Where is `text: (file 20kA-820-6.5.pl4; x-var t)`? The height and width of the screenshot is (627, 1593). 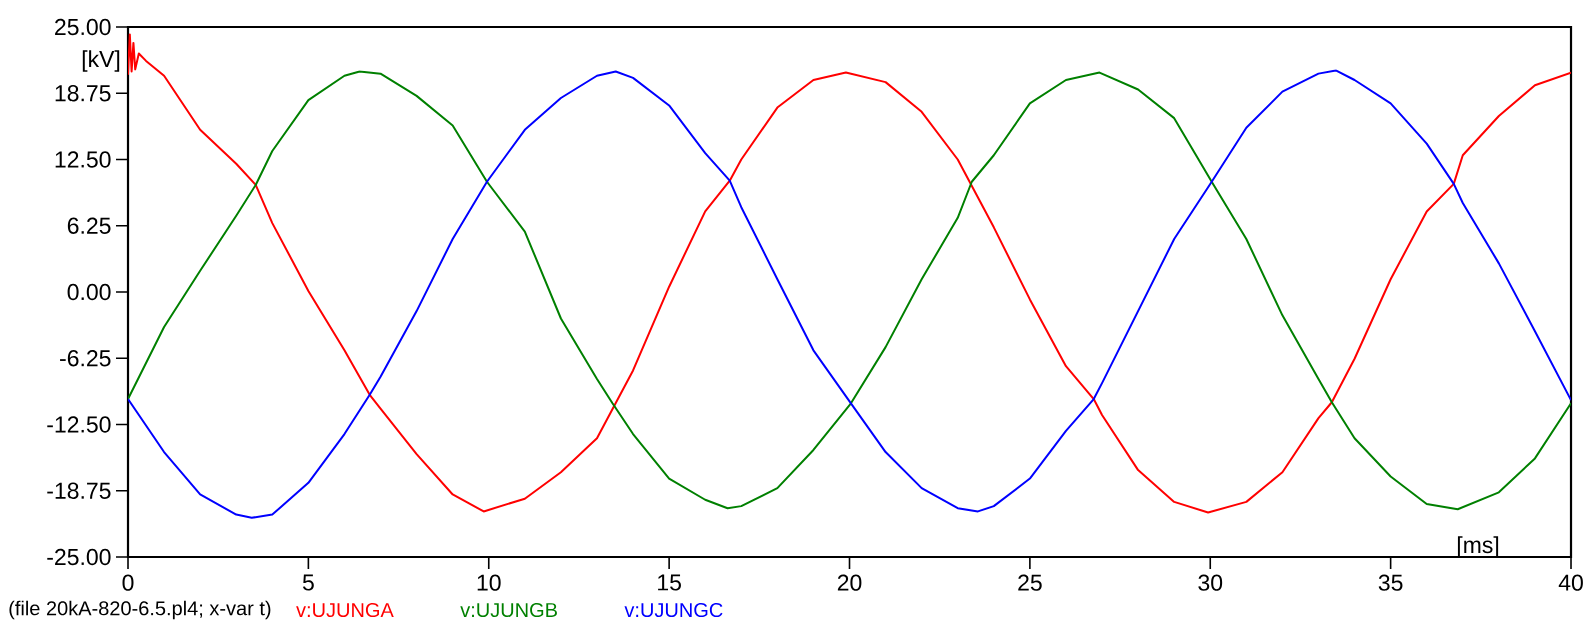 text: (file 20kA-820-6.5.pl4; x-var t) is located at coordinates (140, 610).